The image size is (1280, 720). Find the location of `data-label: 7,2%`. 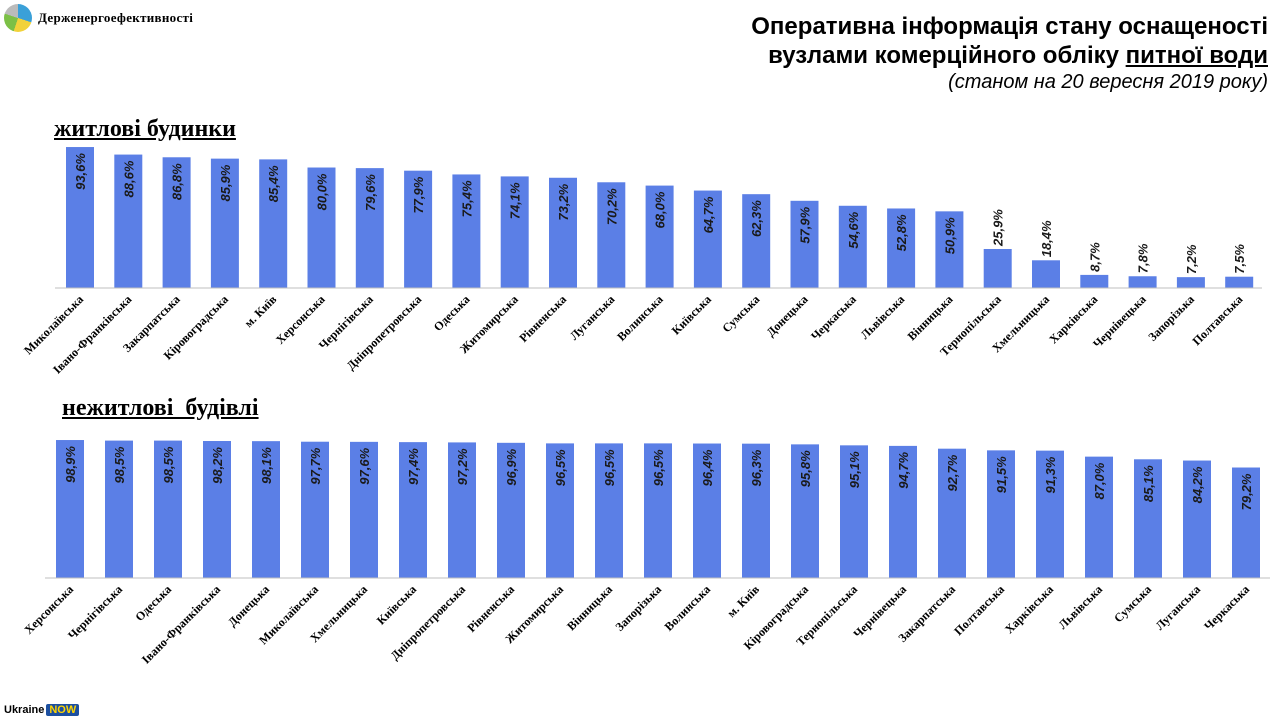

data-label: 7,2% is located at coordinates (1191, 259).